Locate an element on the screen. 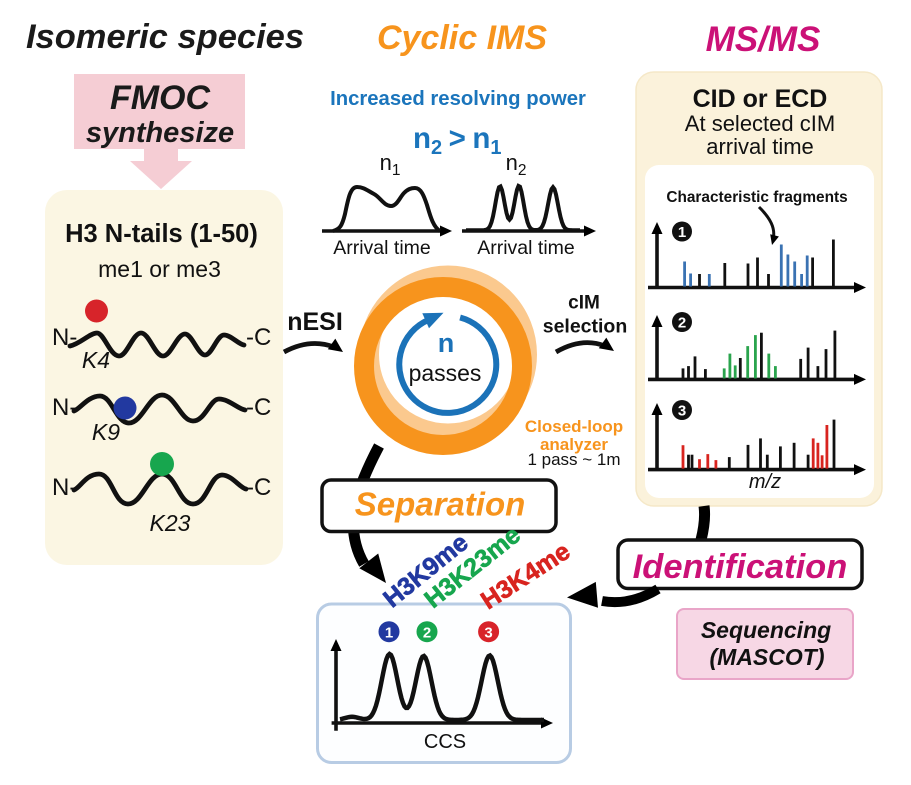 This screenshot has width=911, height=785. svg-text: n is located at coordinates (446, 343).